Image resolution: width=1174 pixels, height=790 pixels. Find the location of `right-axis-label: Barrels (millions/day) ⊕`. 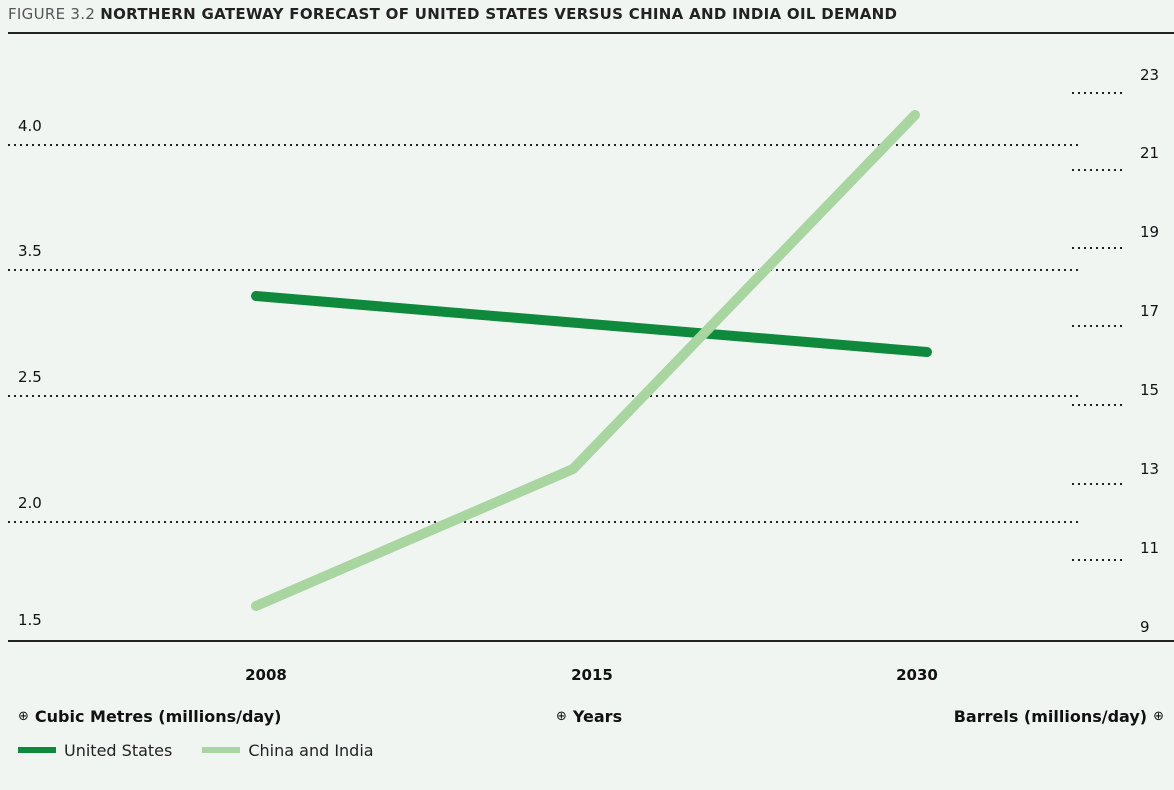

right-axis-label: Barrels (millions/day) ⊕ is located at coordinates (1059, 716).